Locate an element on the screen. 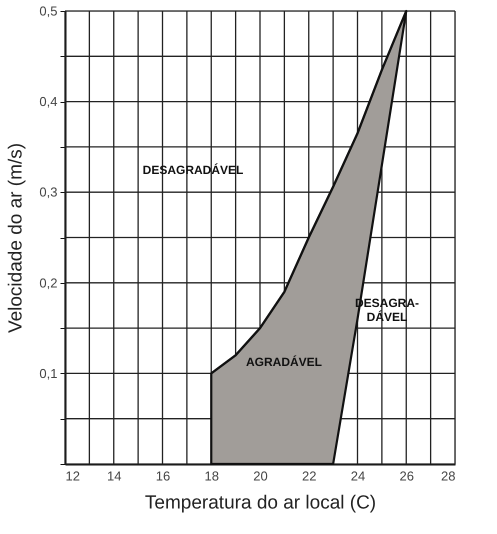 This screenshot has height=534, width=497. x-tick-label: 12 is located at coordinates (73, 476).